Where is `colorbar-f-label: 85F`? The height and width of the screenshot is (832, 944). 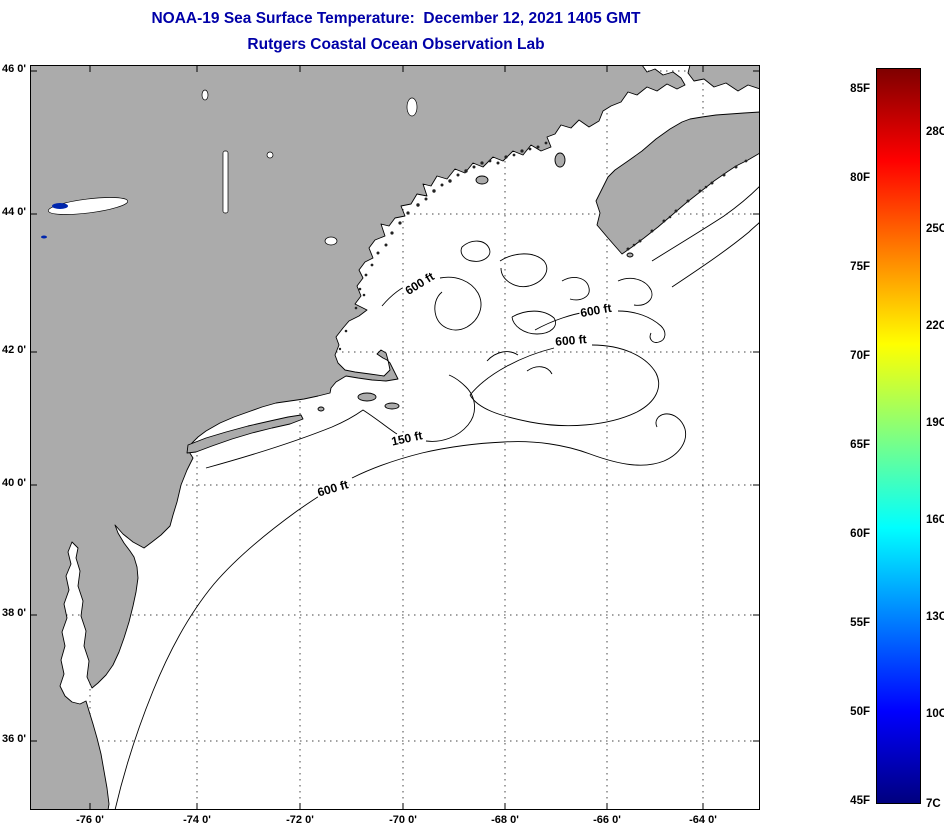 colorbar-f-label: 85F is located at coordinates (860, 89).